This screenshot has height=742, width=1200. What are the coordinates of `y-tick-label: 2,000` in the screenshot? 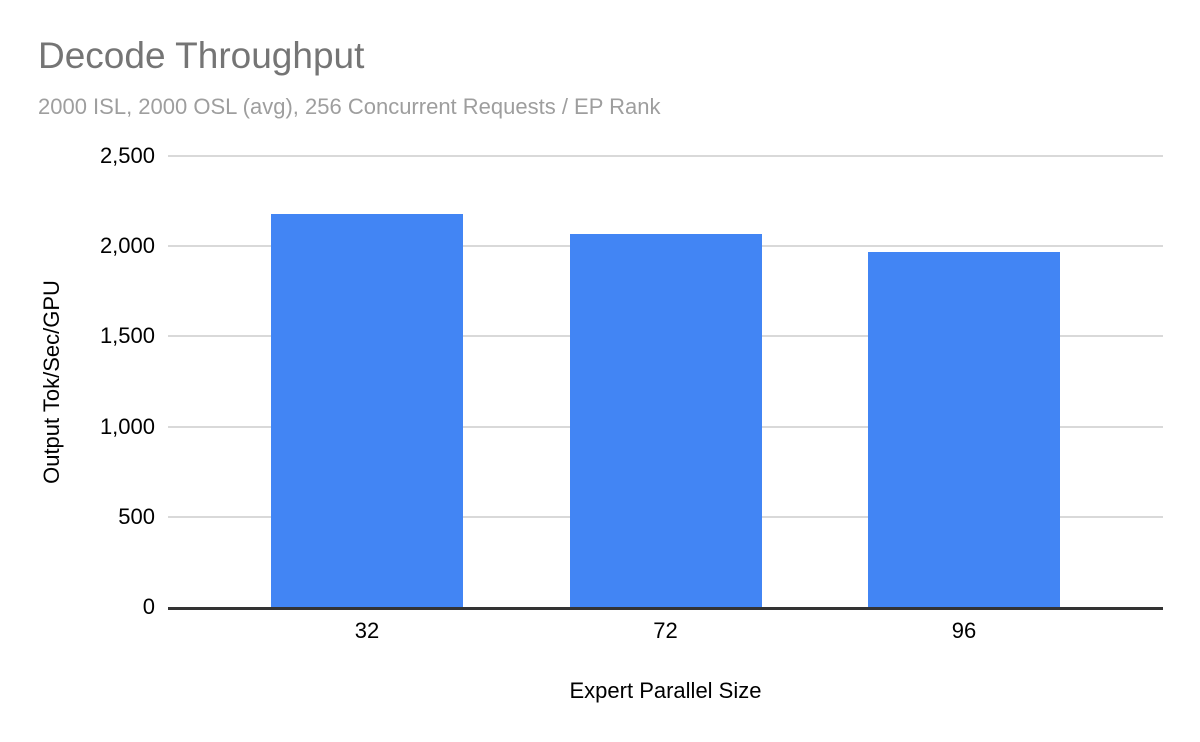 It's located at (127, 246).